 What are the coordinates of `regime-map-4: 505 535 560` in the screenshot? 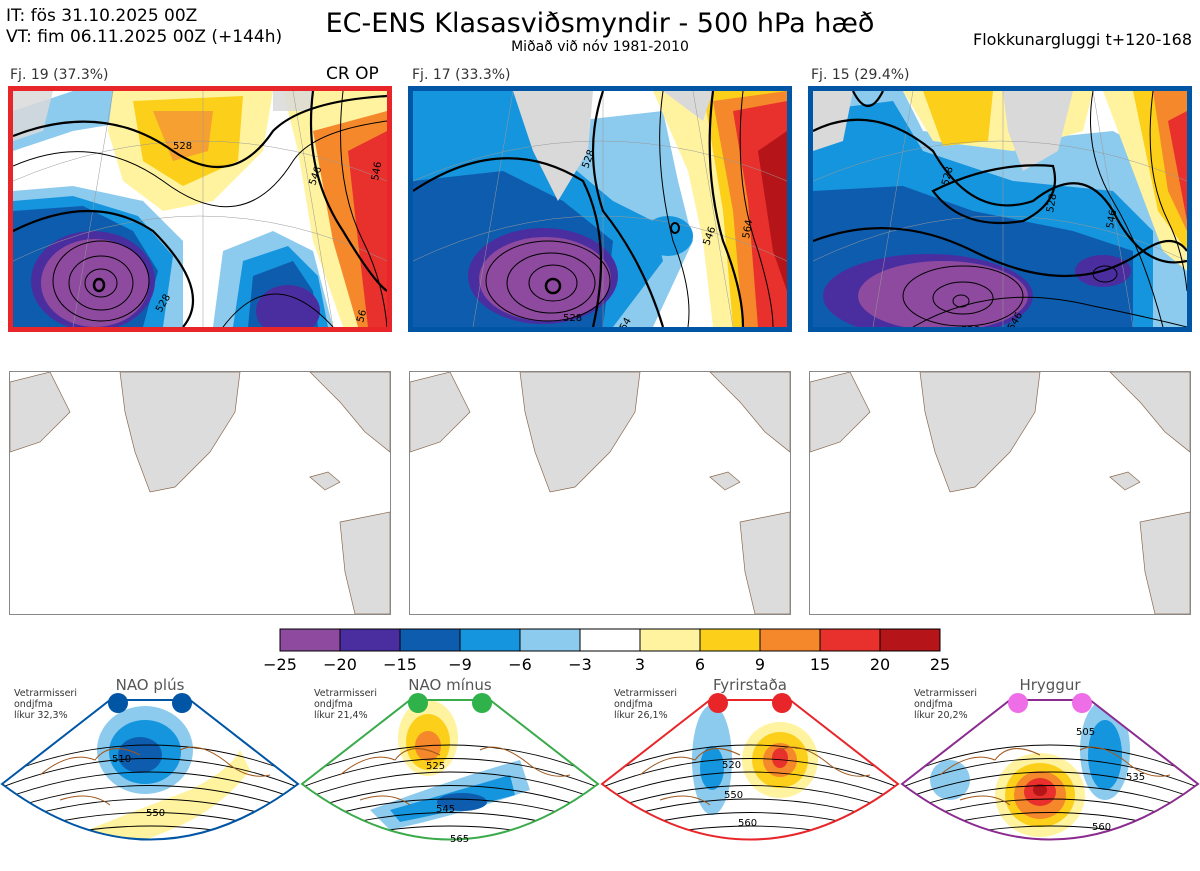 It's located at (1050, 782).